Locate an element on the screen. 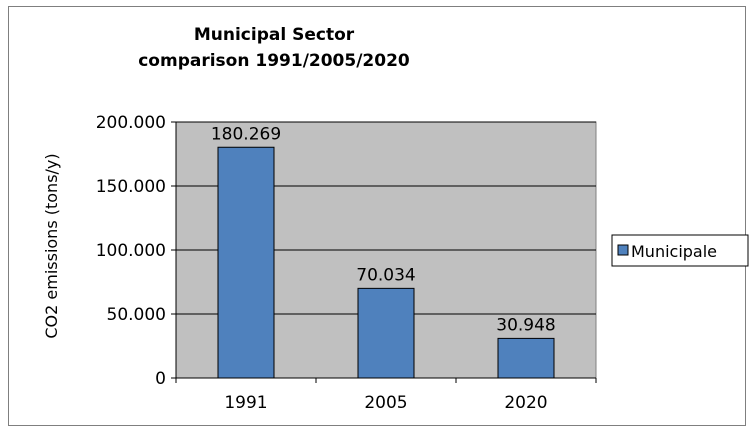  y-axis: 0 50.000 100.000 150.000 200.000 is located at coordinates (136, 251).